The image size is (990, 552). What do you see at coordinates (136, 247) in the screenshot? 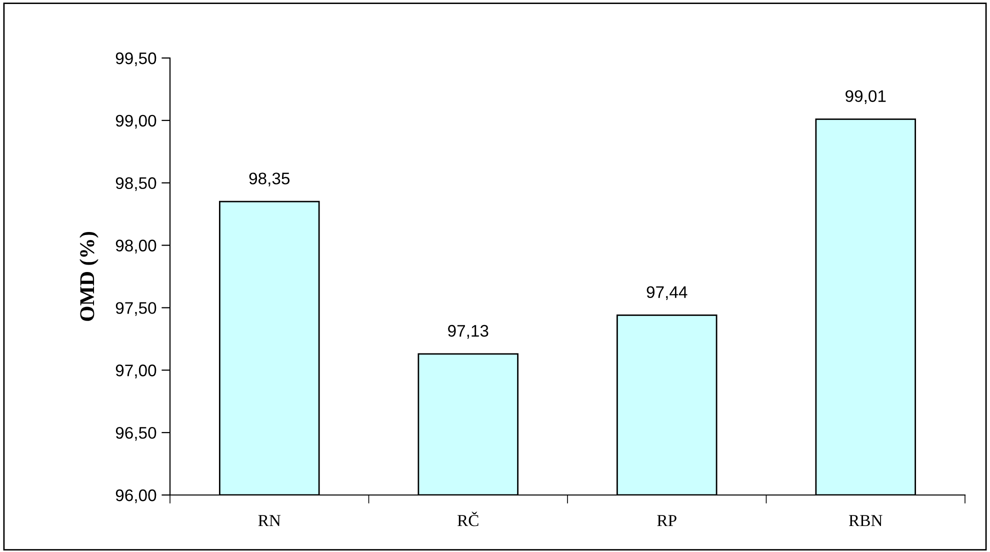
I see `y-tick-label: 98,00` at bounding box center [136, 247].